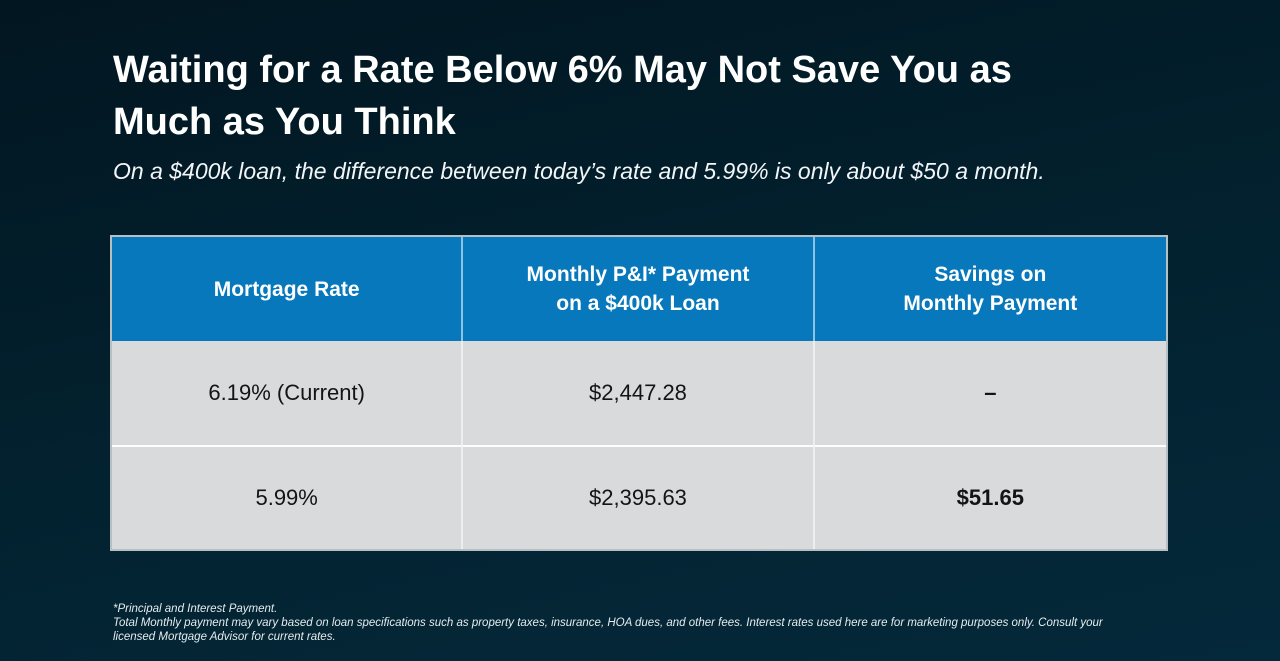  I want to click on cell-value: –, so click(990, 392).